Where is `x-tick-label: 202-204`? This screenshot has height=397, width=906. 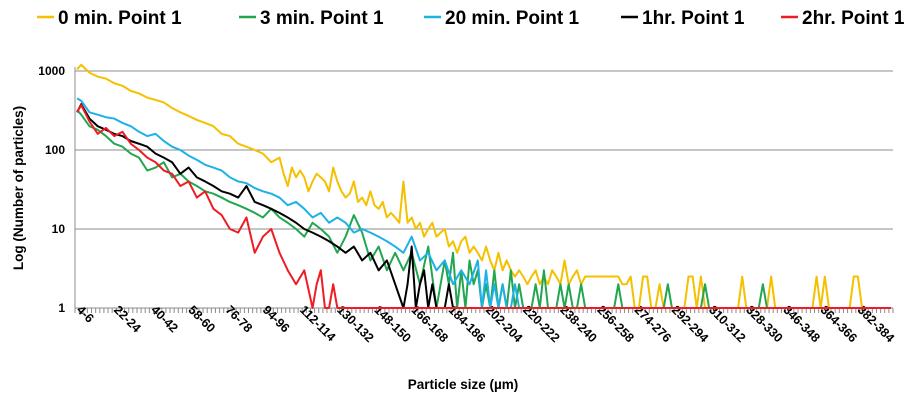 x-tick-label: 202-204 is located at coordinates (504, 324).